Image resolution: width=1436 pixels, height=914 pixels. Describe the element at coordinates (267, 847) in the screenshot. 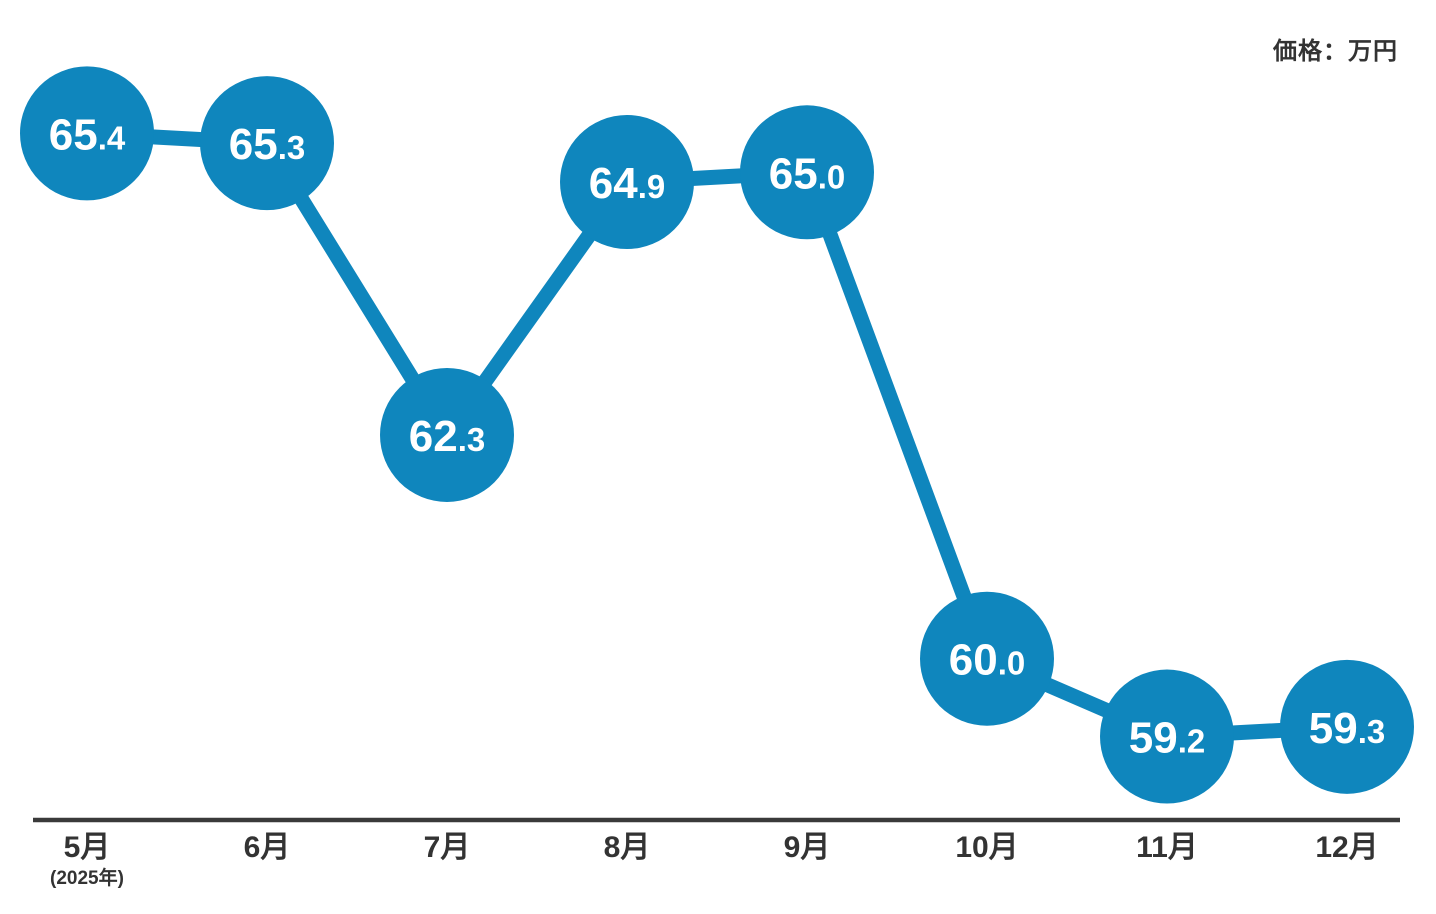

I see `x-axis-label: 6月` at that location.